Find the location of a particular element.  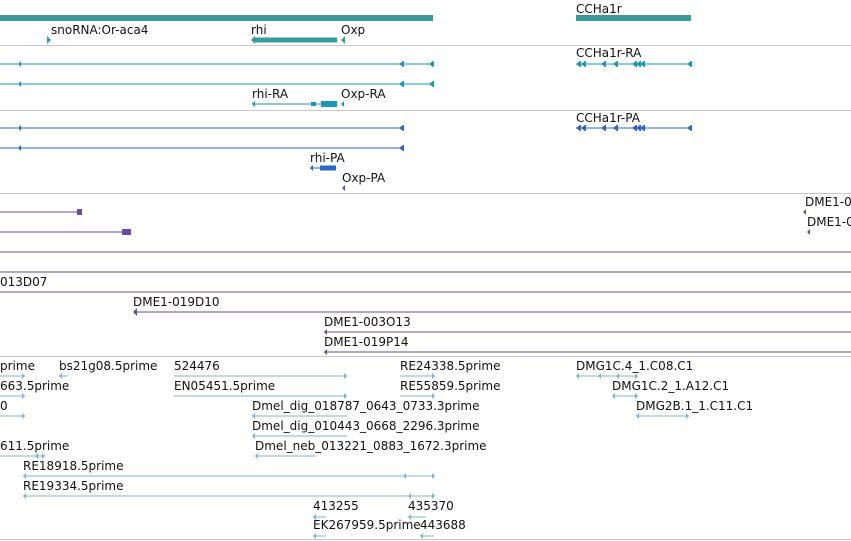

transcript-label-oxp-ra: Oxp-RA is located at coordinates (363, 94).